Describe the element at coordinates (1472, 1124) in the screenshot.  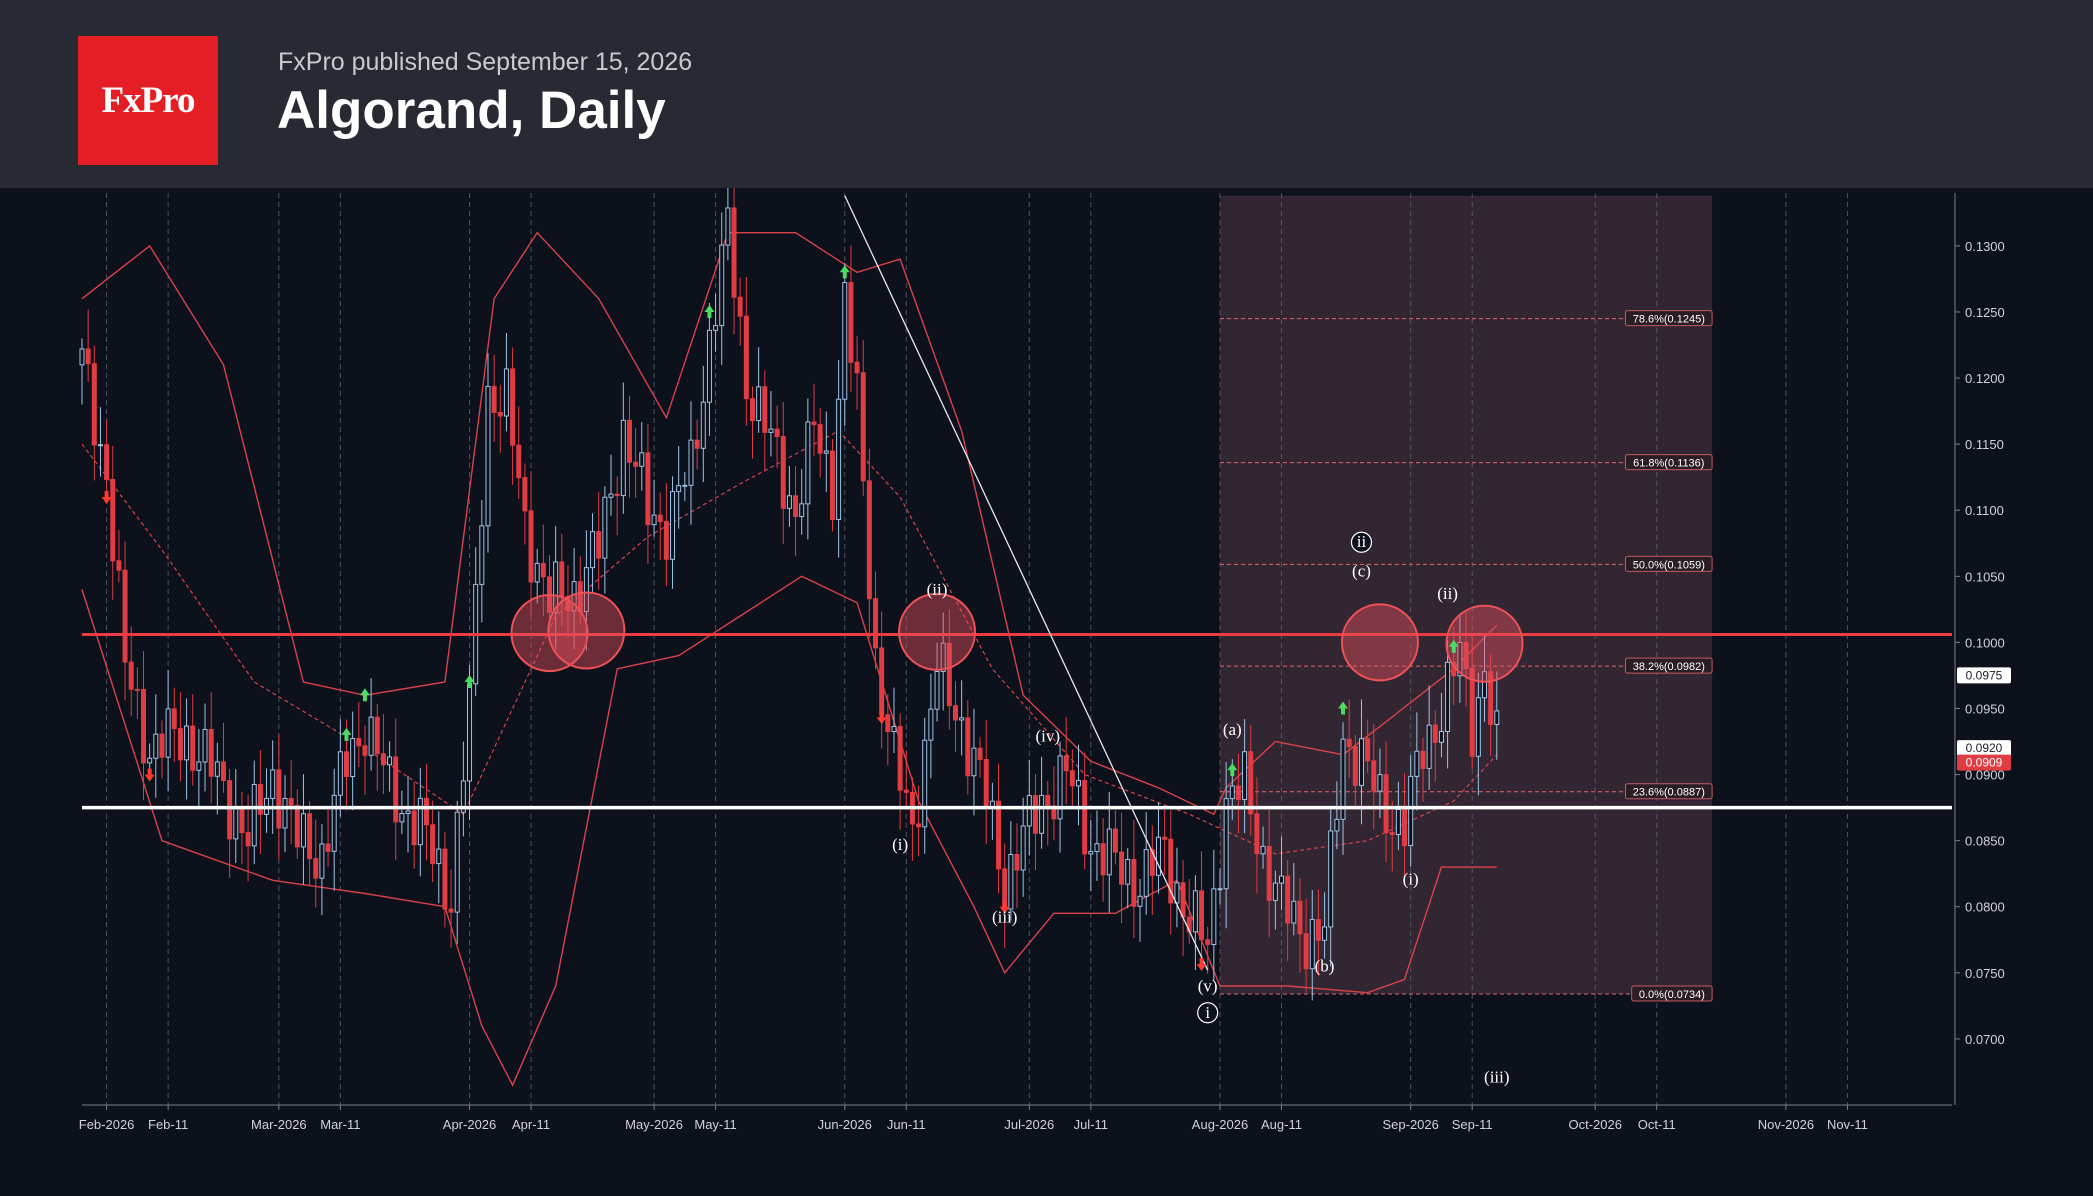
I see `x-tick-label: Sep-11` at that location.